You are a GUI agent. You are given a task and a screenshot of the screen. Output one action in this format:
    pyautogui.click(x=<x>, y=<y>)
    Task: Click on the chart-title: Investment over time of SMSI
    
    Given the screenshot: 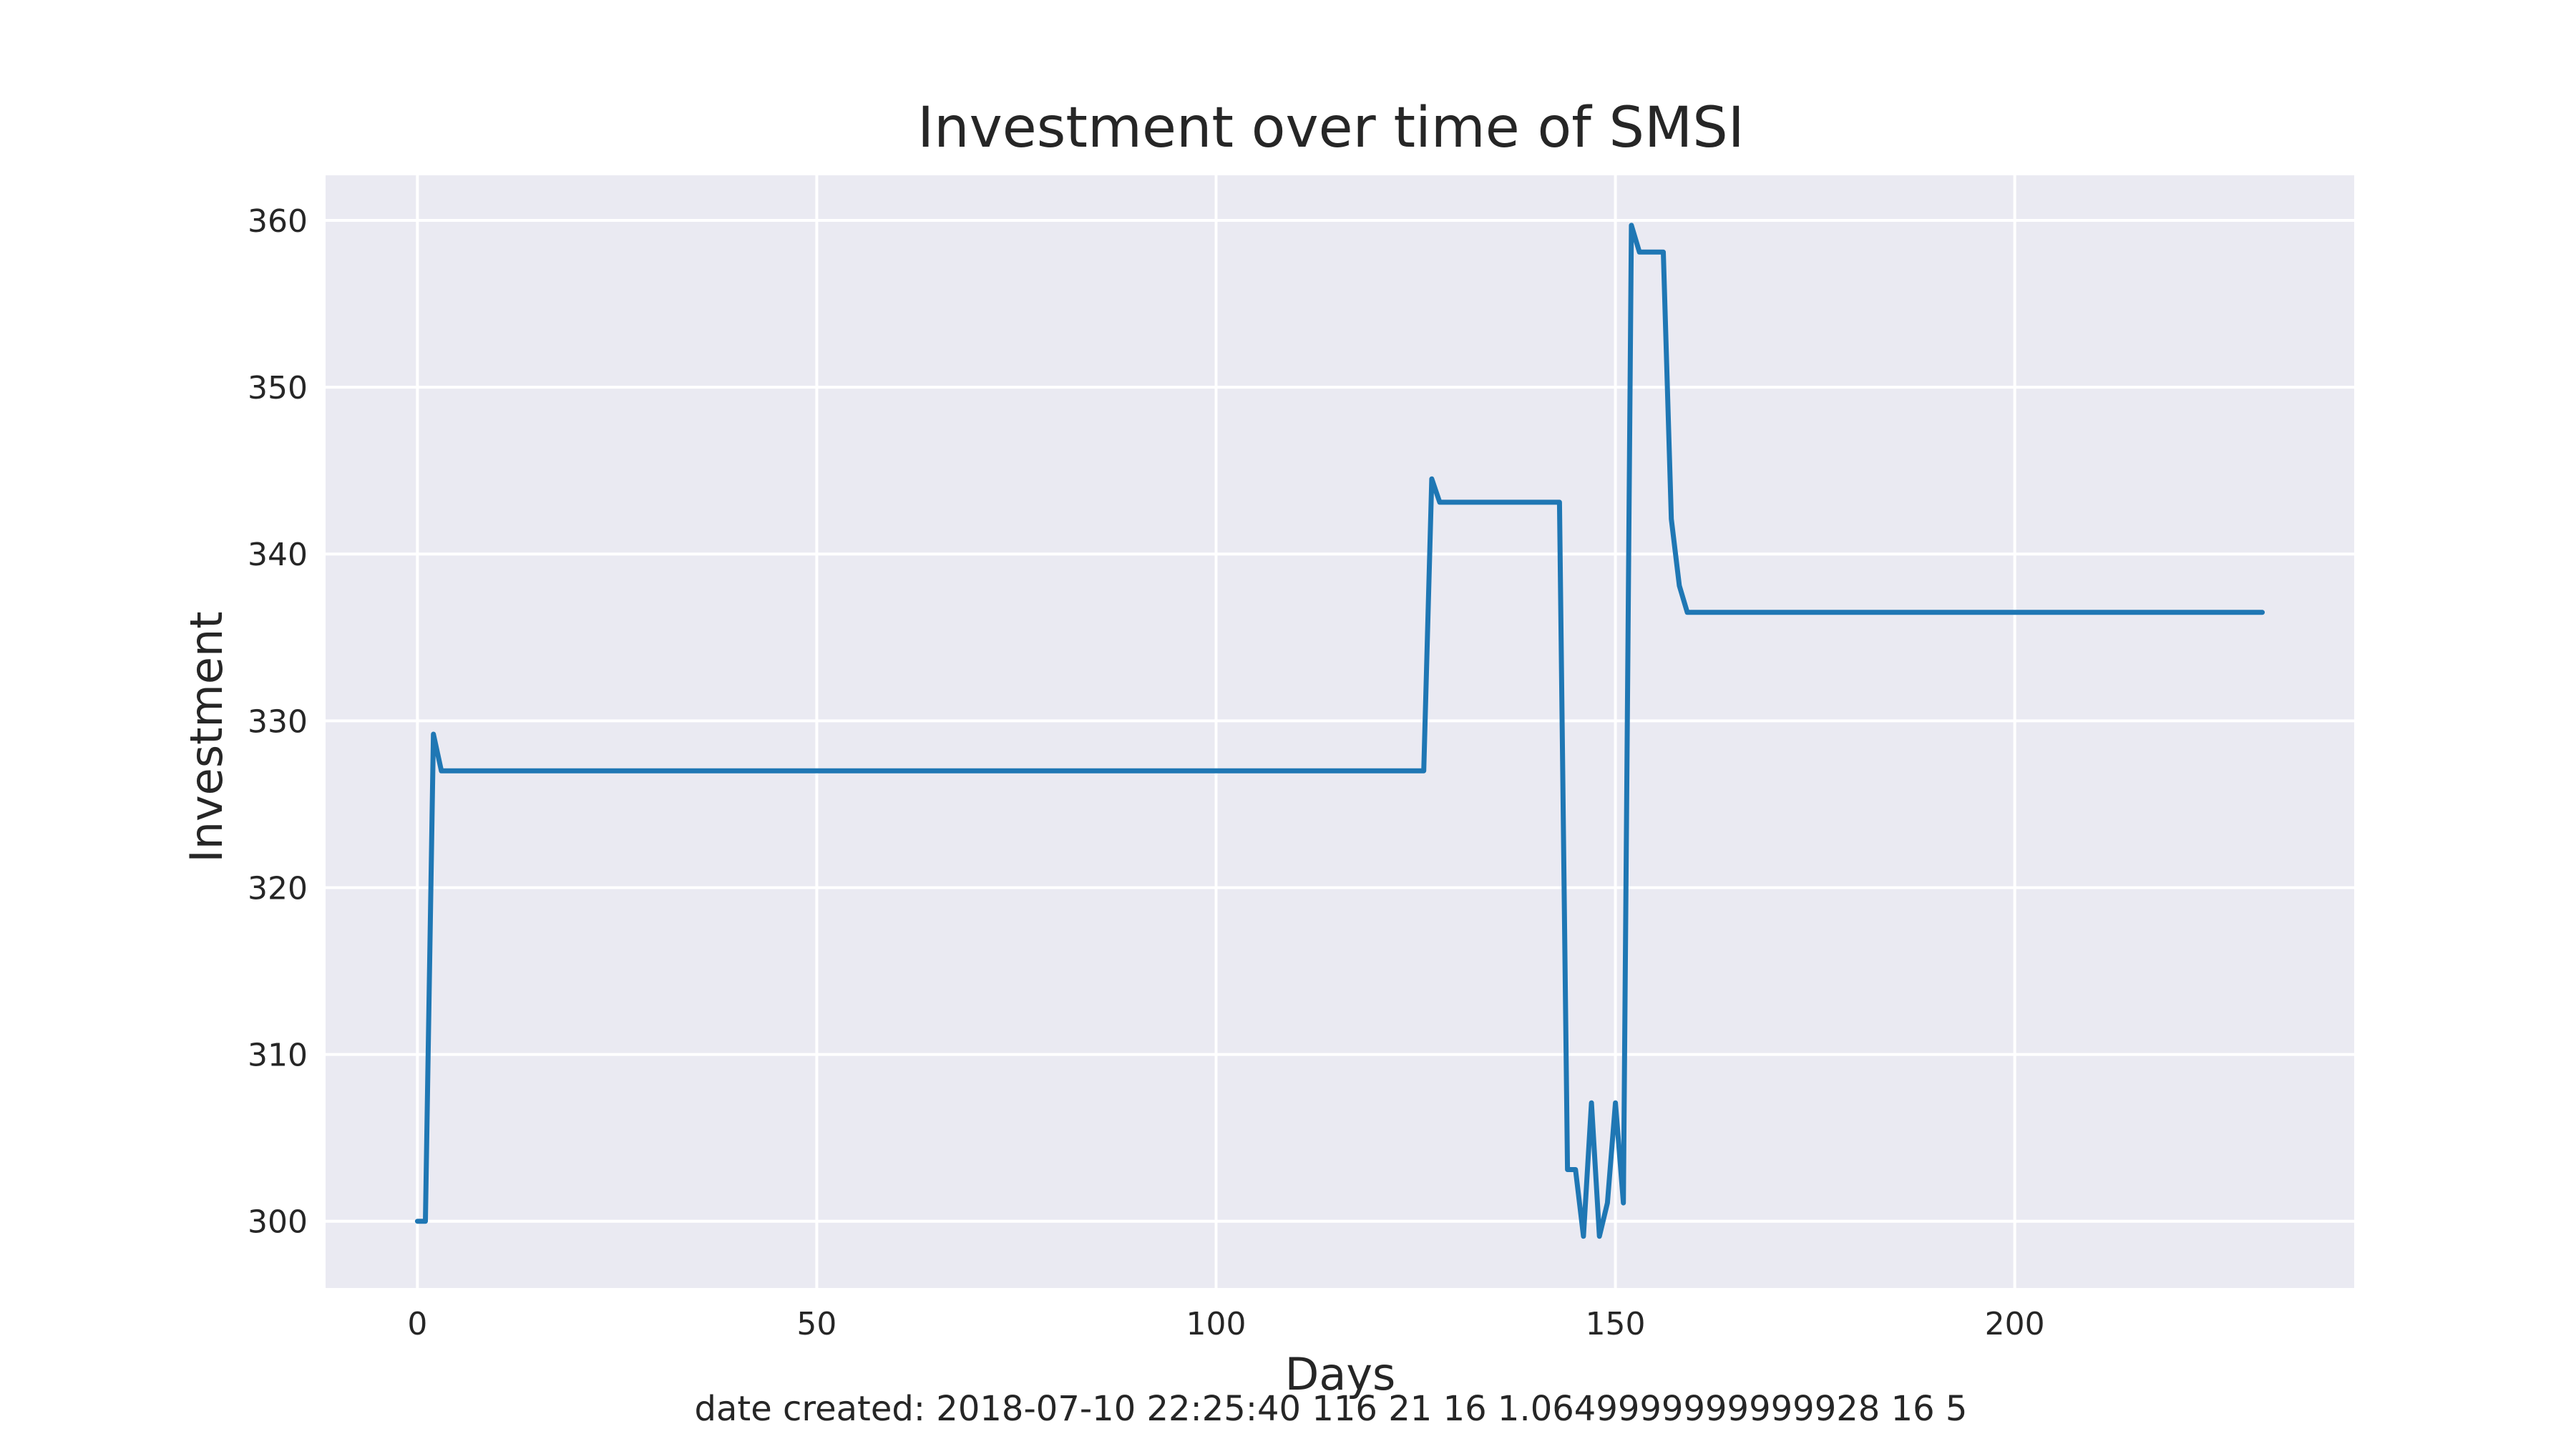 What is the action you would take?
    pyautogui.click(x=1331, y=128)
    